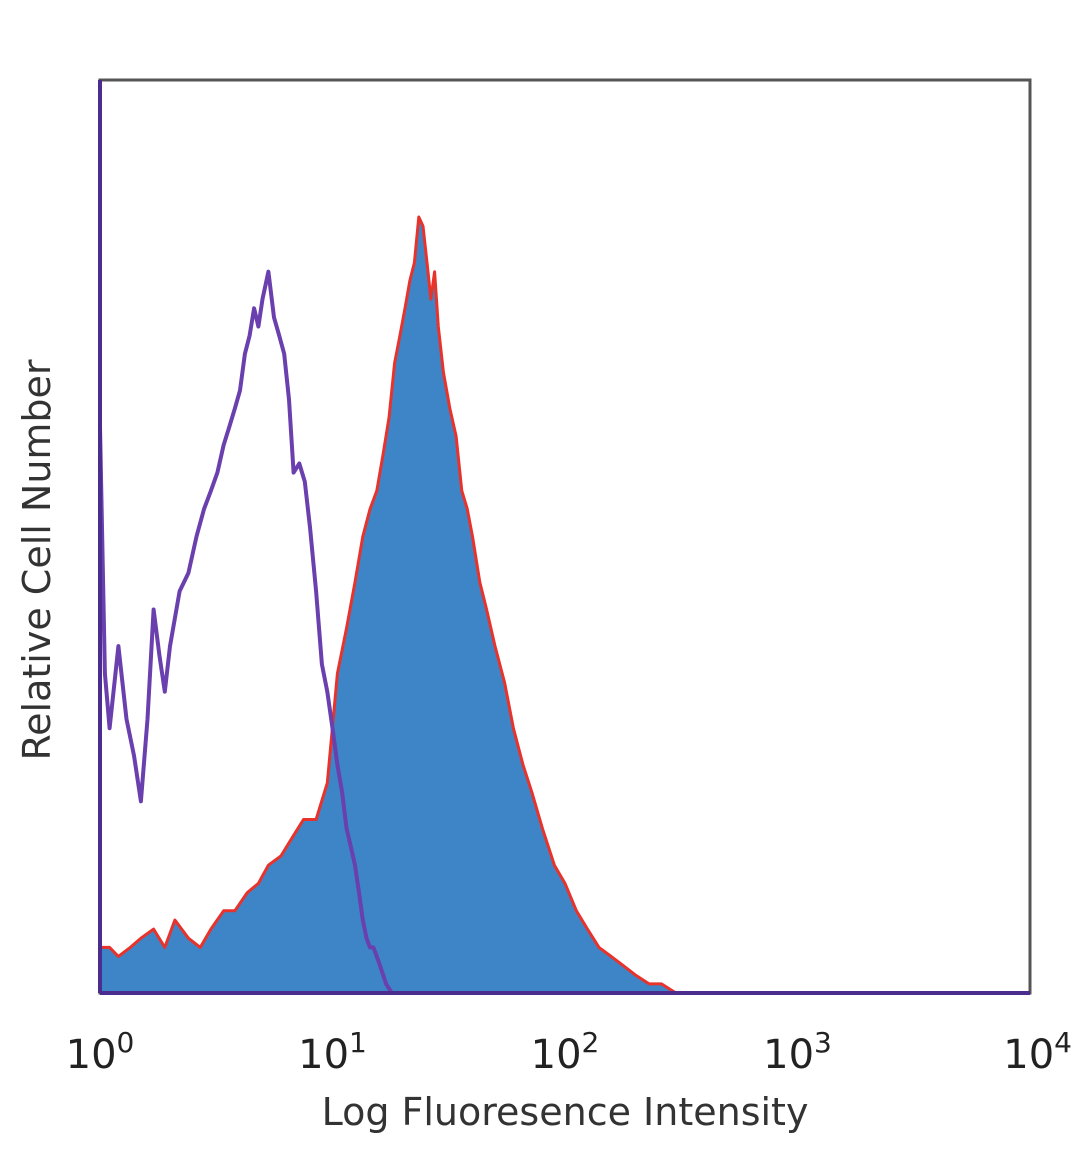  I want to click on x-tick-labels: 10⁰ 10¹ 10² 10³ 10⁴, so click(569, 1052).